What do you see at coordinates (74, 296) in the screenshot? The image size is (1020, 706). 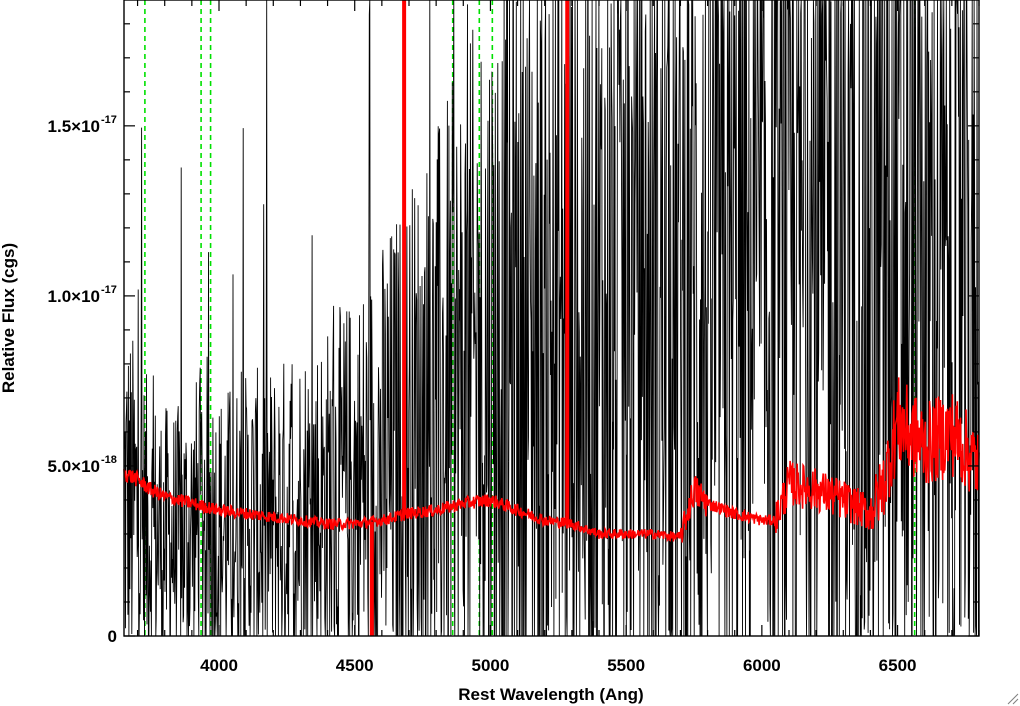 I see `y-tick-label: 1.0×10` at bounding box center [74, 296].